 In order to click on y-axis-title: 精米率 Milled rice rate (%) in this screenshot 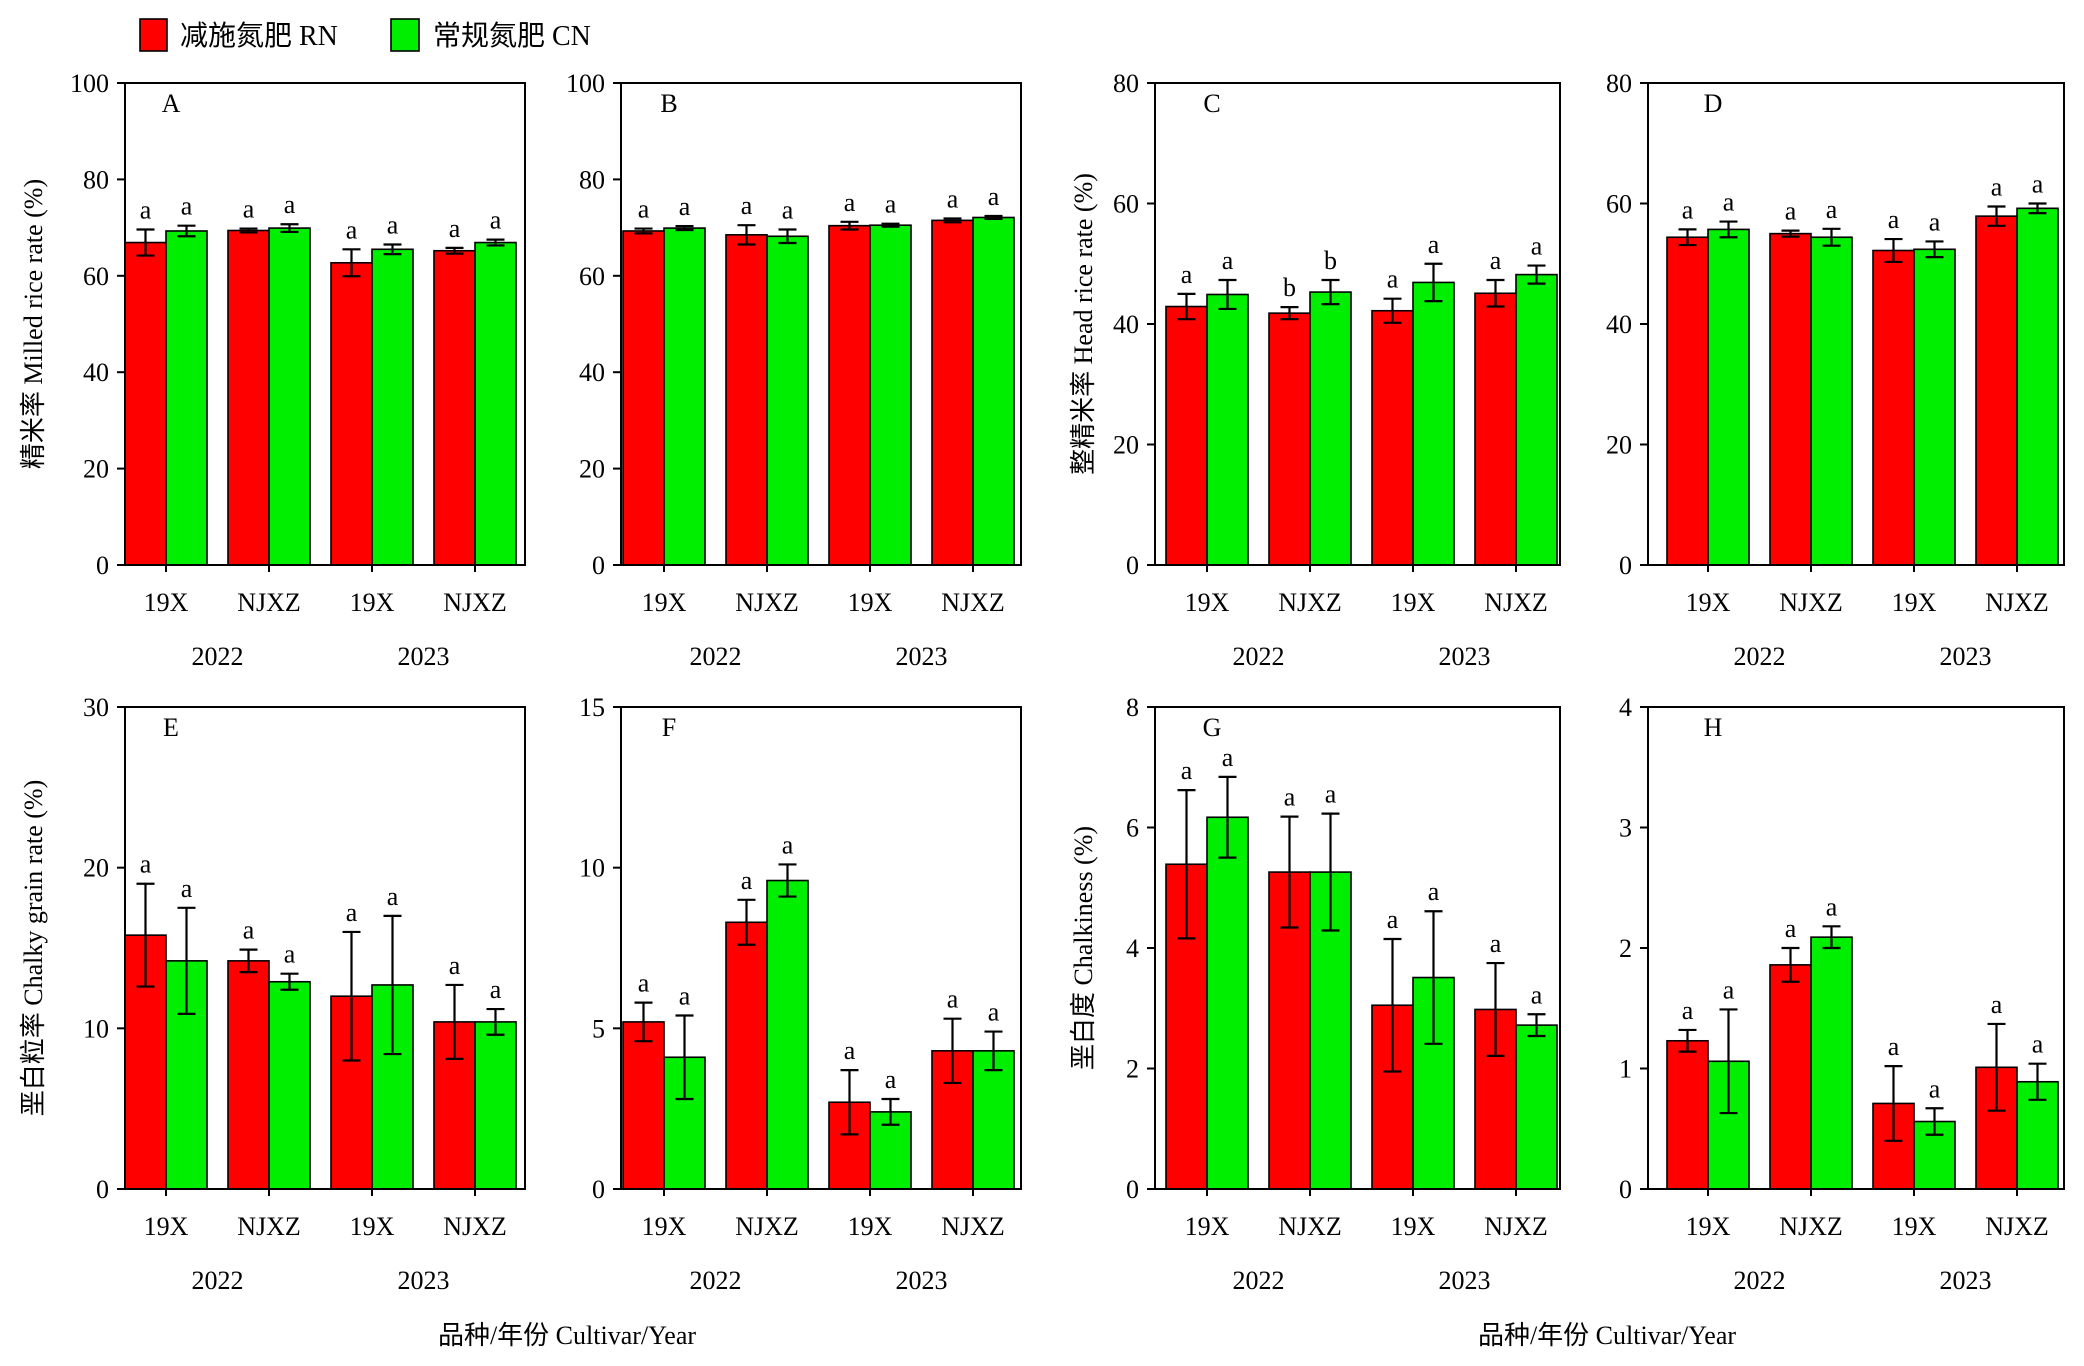, I will do `click(33, 324)`.